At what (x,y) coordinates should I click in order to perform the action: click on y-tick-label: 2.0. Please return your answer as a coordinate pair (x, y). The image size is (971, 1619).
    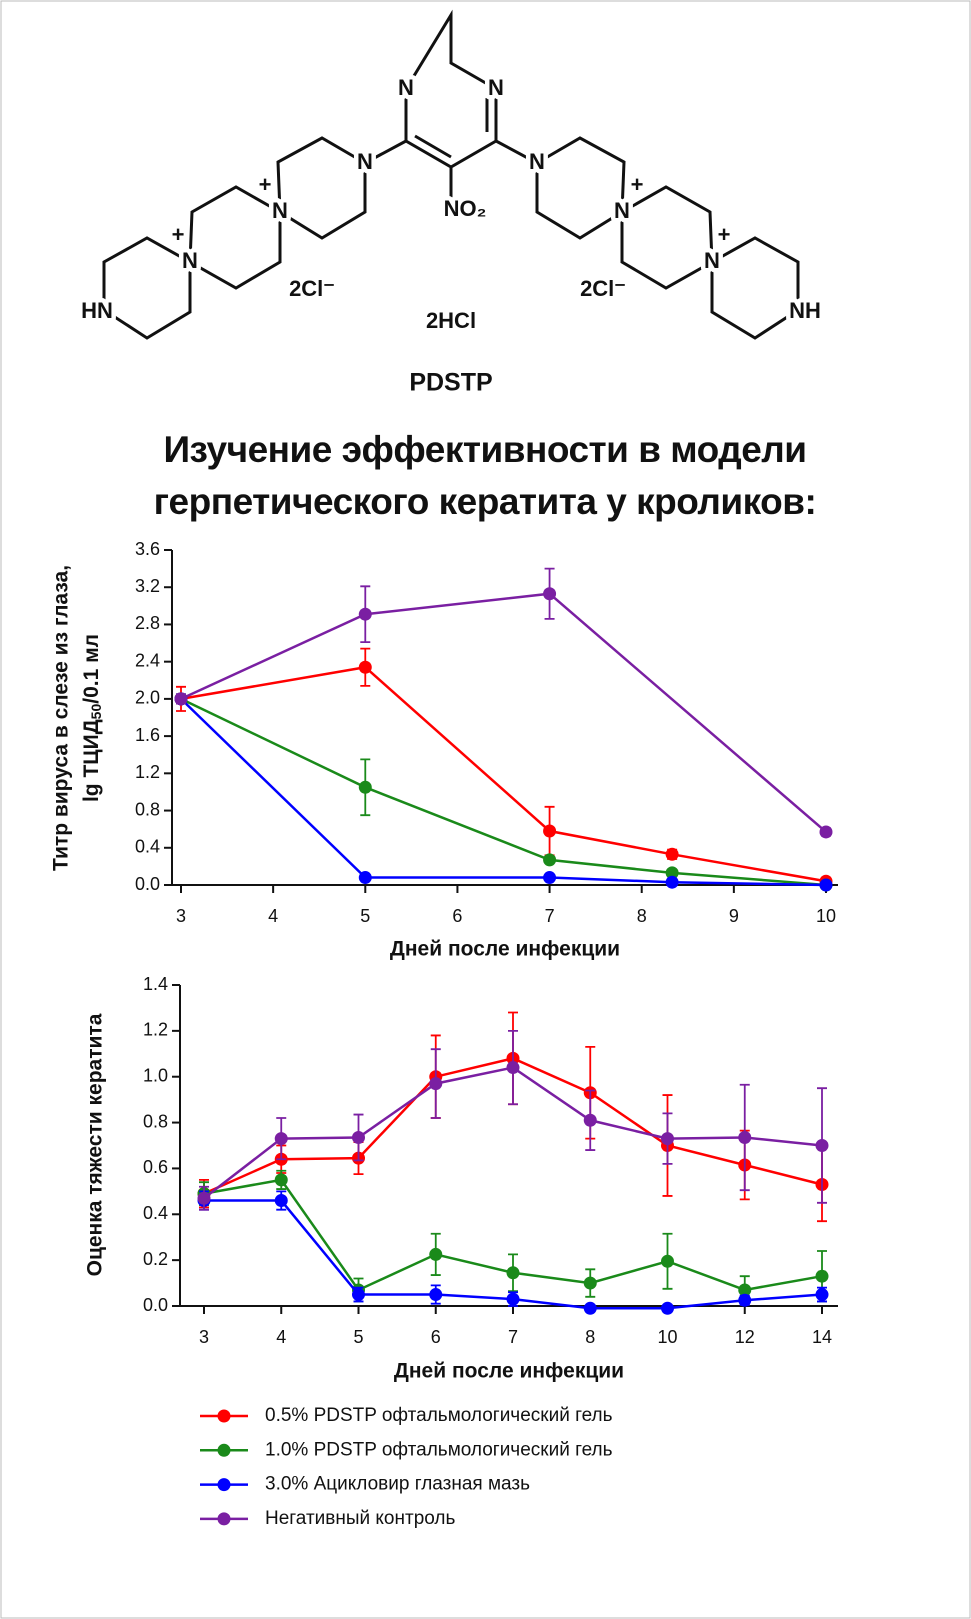
    Looking at the image, I should click on (147, 698).